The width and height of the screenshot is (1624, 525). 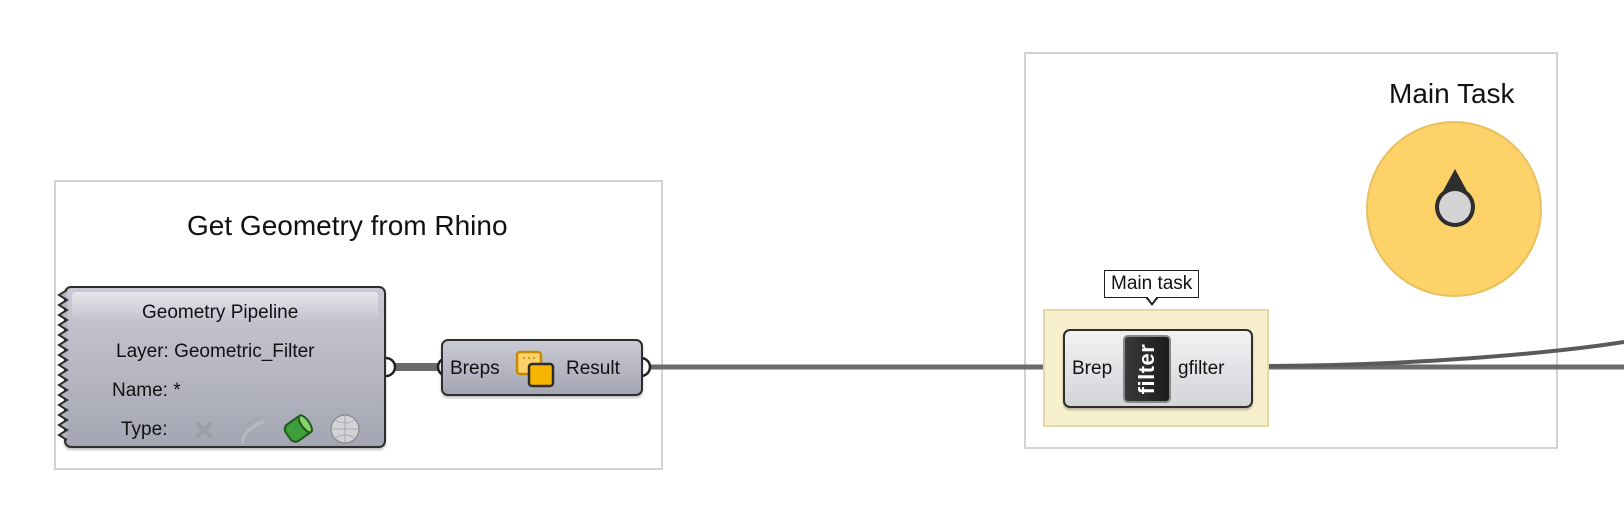 What do you see at coordinates (535, 369) in the screenshot?
I see `breps-icon` at bounding box center [535, 369].